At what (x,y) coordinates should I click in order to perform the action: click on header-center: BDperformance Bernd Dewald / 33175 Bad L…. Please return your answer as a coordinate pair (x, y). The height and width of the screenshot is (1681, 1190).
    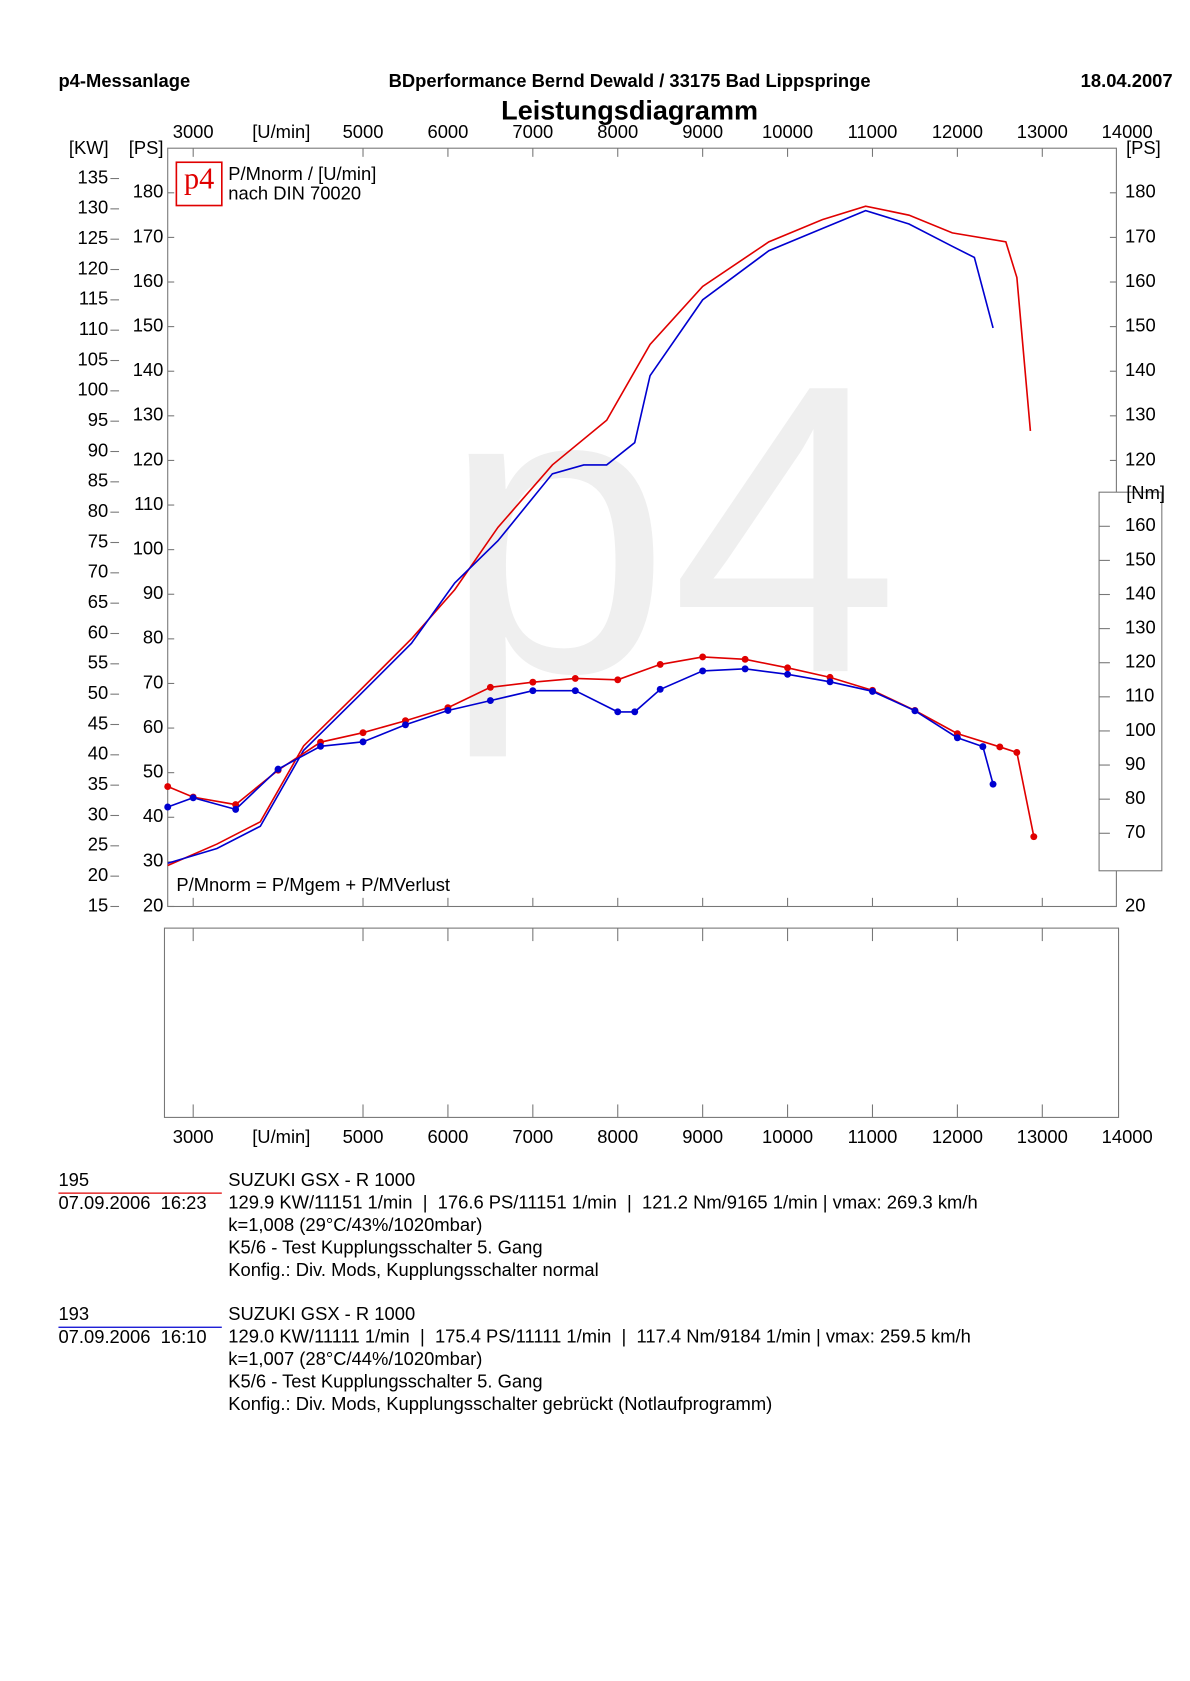
    Looking at the image, I should click on (630, 80).